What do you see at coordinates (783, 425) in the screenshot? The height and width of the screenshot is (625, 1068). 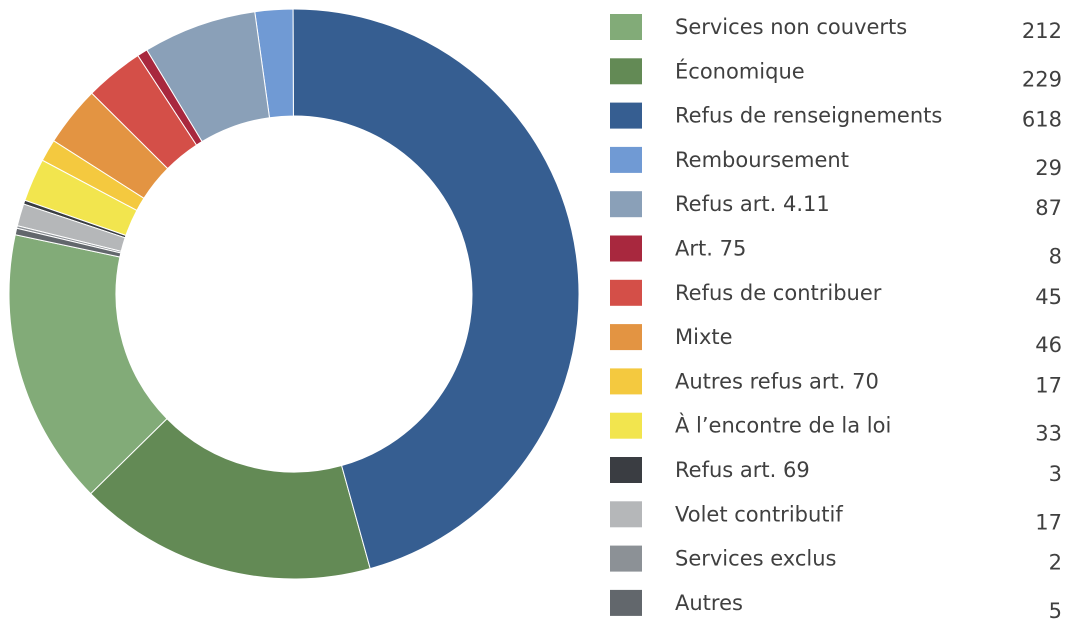 I see `legend-label: À l’encontre de la loi` at bounding box center [783, 425].